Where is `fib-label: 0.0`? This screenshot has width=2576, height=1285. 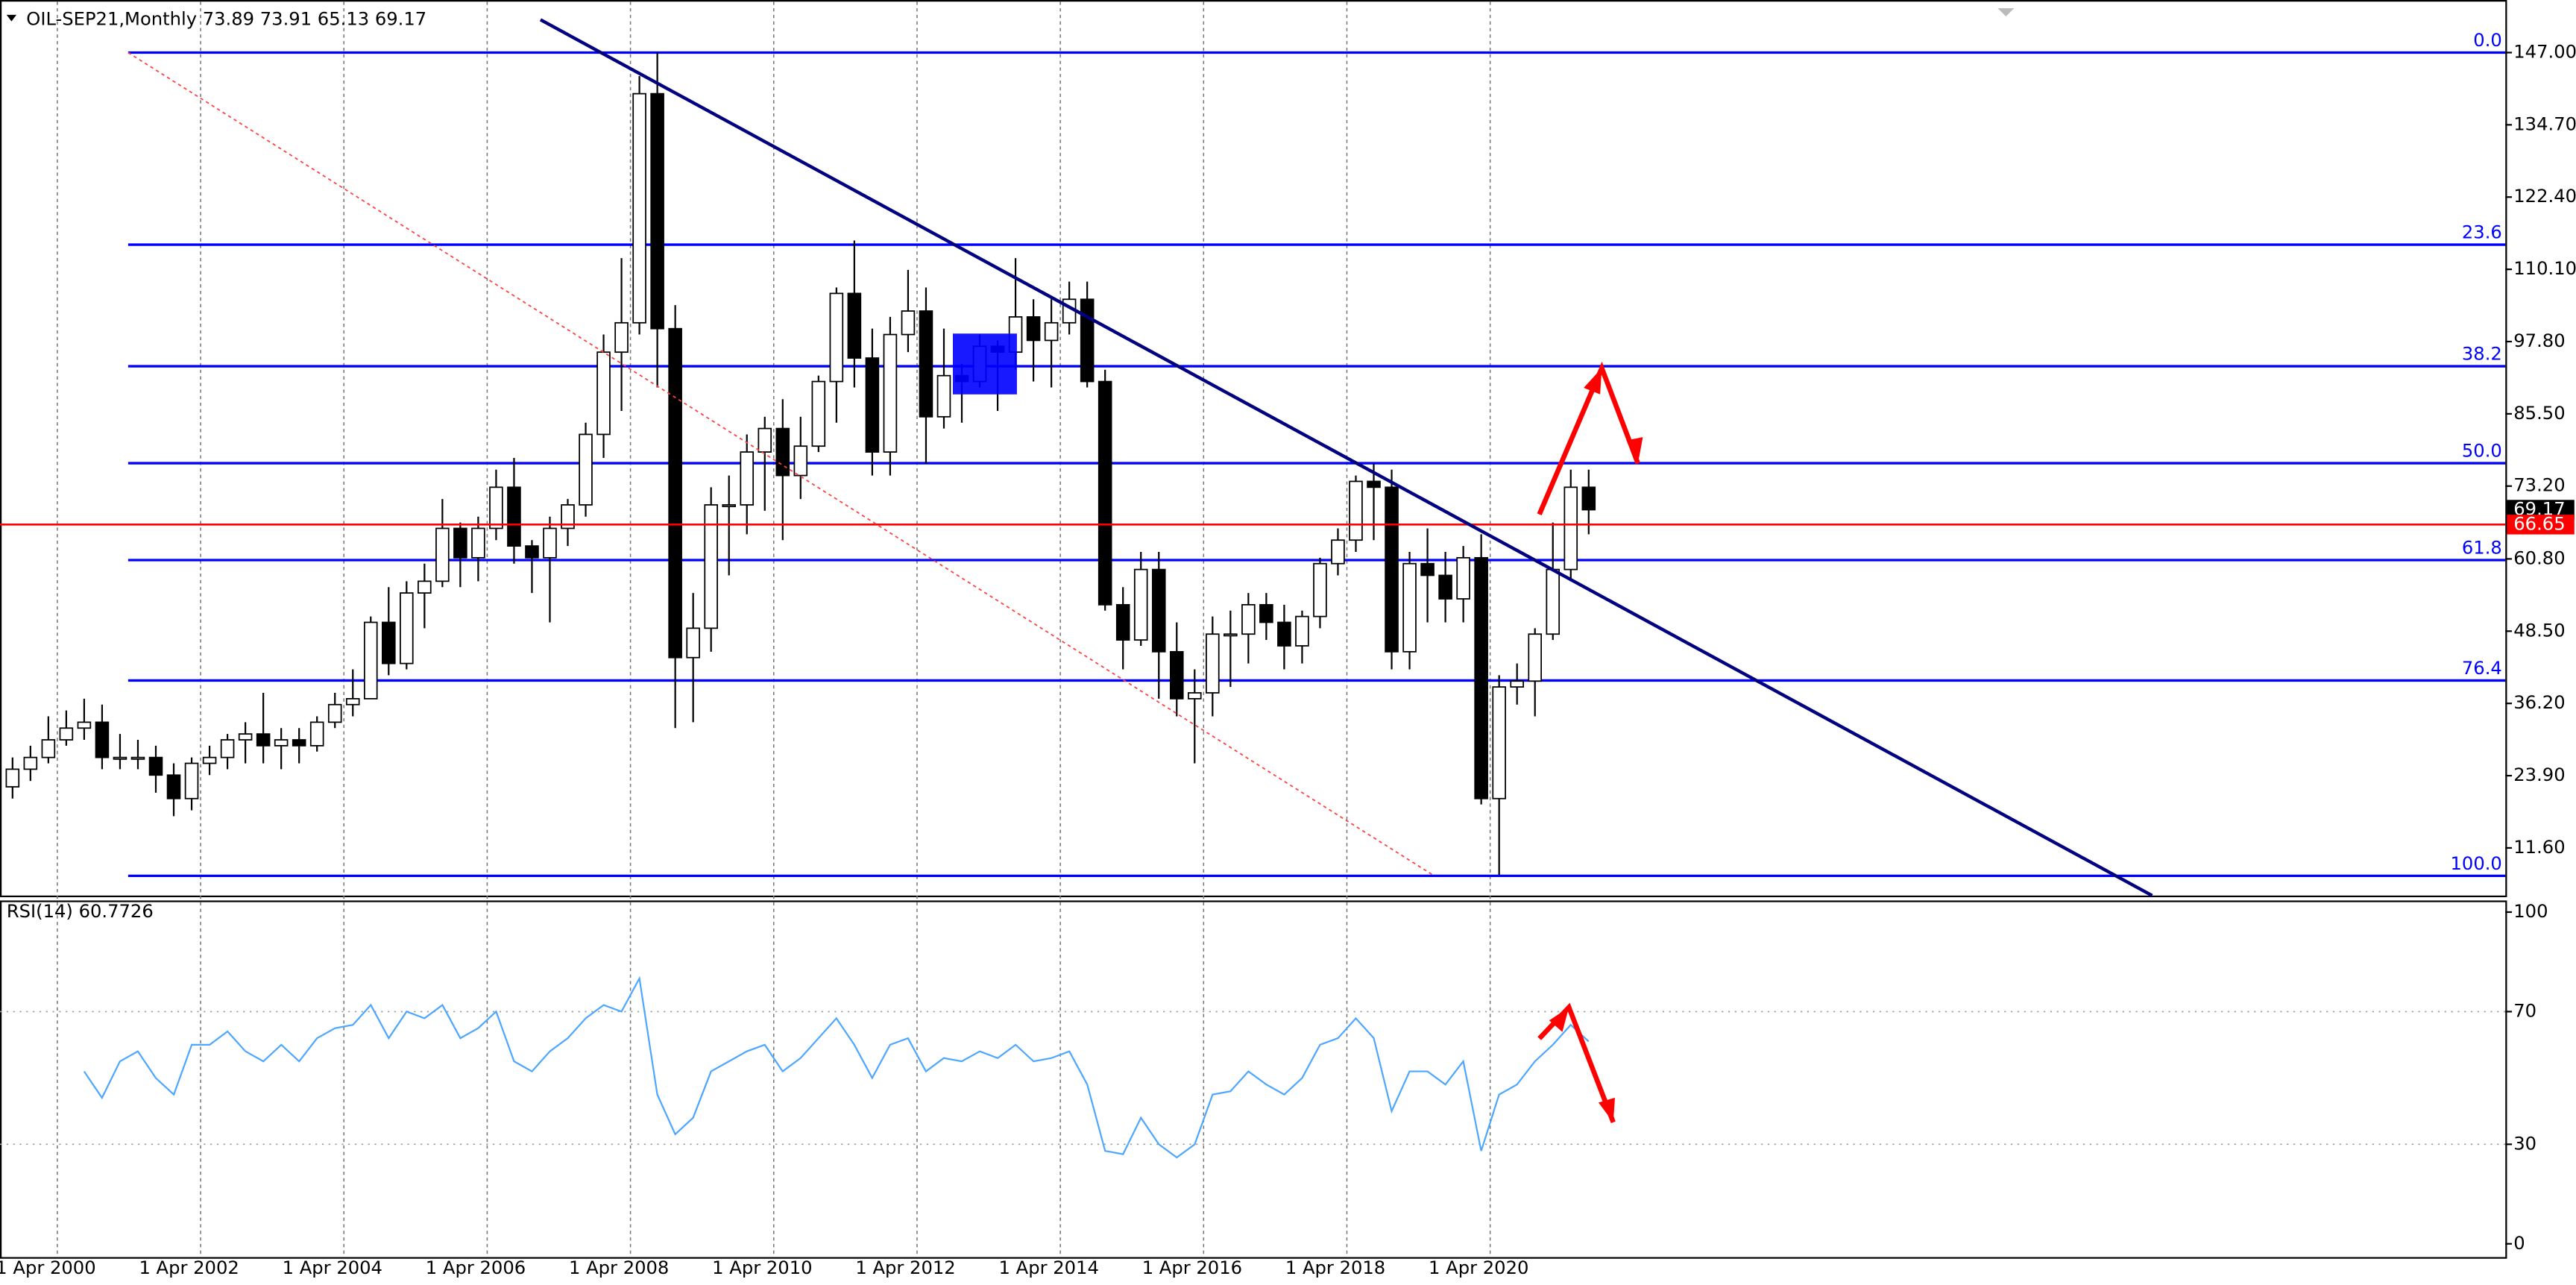 fib-label: 0.0 is located at coordinates (2487, 40).